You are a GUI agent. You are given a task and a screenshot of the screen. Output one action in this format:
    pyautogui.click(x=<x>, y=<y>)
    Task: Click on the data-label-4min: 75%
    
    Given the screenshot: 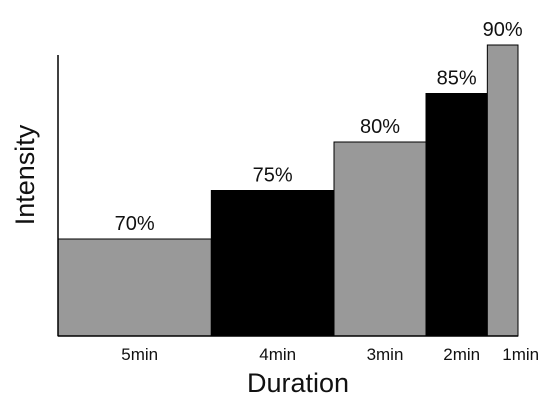 What is the action you would take?
    pyautogui.click(x=273, y=176)
    